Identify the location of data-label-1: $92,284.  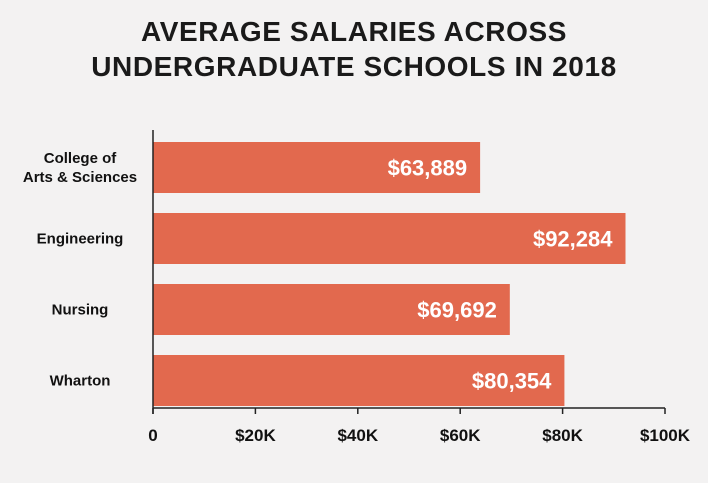
(573, 239).